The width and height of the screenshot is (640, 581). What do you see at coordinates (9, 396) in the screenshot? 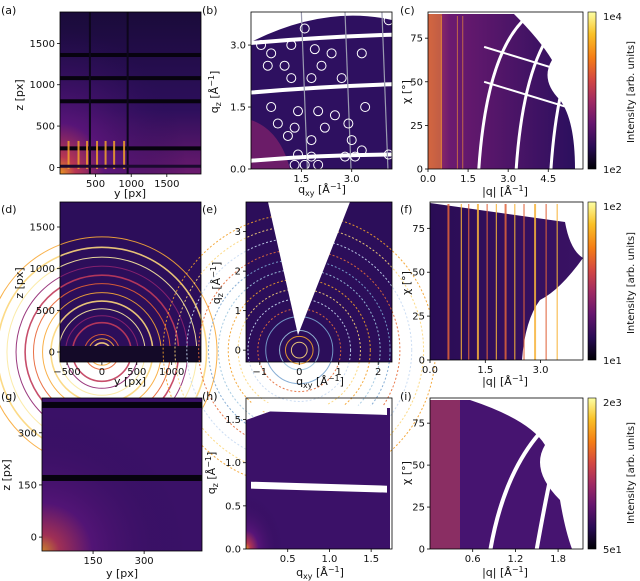
I see `panel-label-g: (g)` at bounding box center [9, 396].